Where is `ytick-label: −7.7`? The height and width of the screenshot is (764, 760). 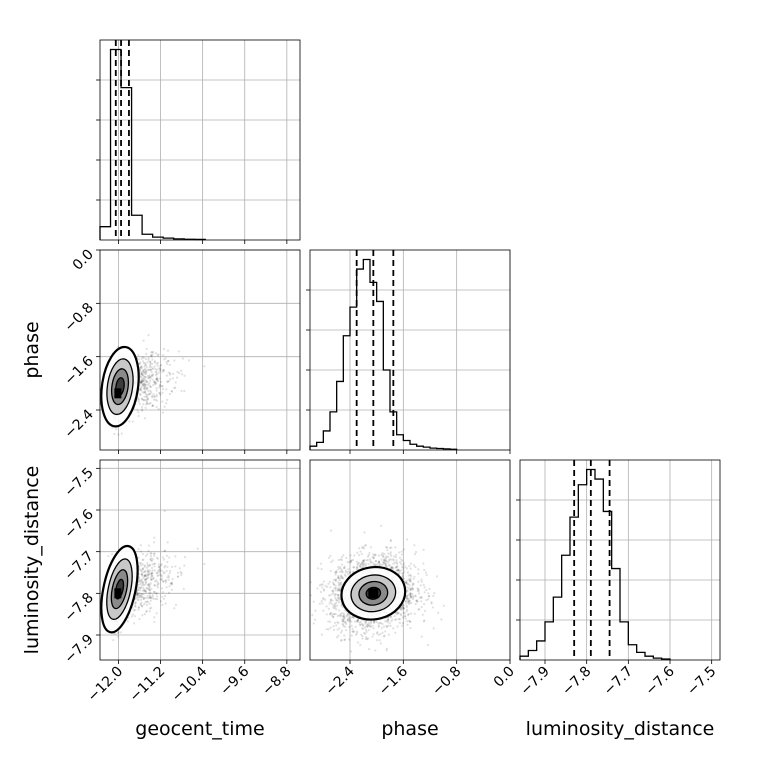
ytick-label: −7.7 is located at coordinates (78, 565).